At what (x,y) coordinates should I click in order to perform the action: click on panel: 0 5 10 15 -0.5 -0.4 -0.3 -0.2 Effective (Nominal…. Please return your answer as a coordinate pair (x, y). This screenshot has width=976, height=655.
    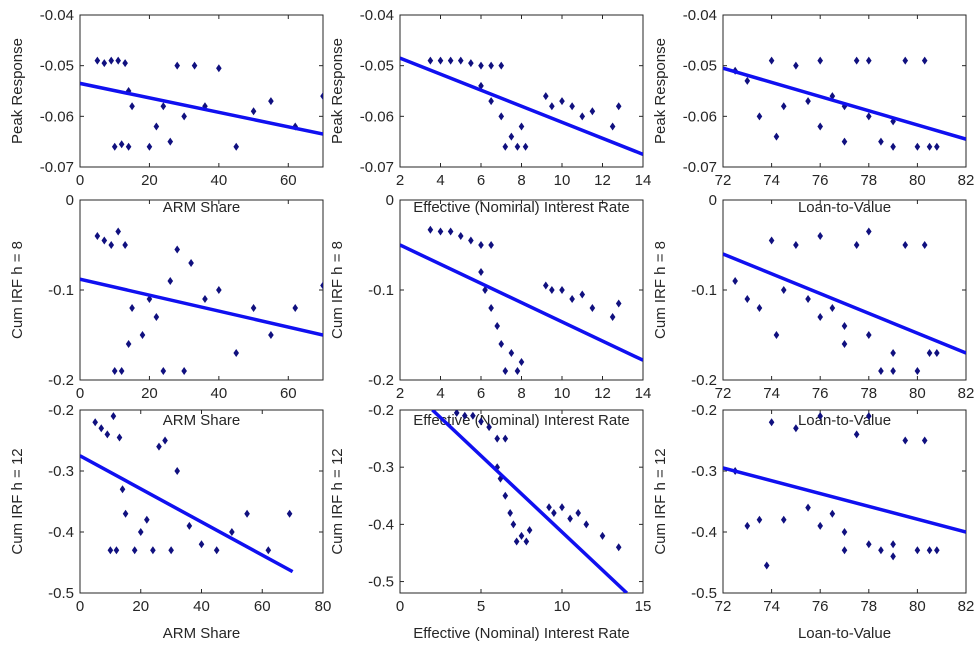
    Looking at the image, I should click on (490, 522).